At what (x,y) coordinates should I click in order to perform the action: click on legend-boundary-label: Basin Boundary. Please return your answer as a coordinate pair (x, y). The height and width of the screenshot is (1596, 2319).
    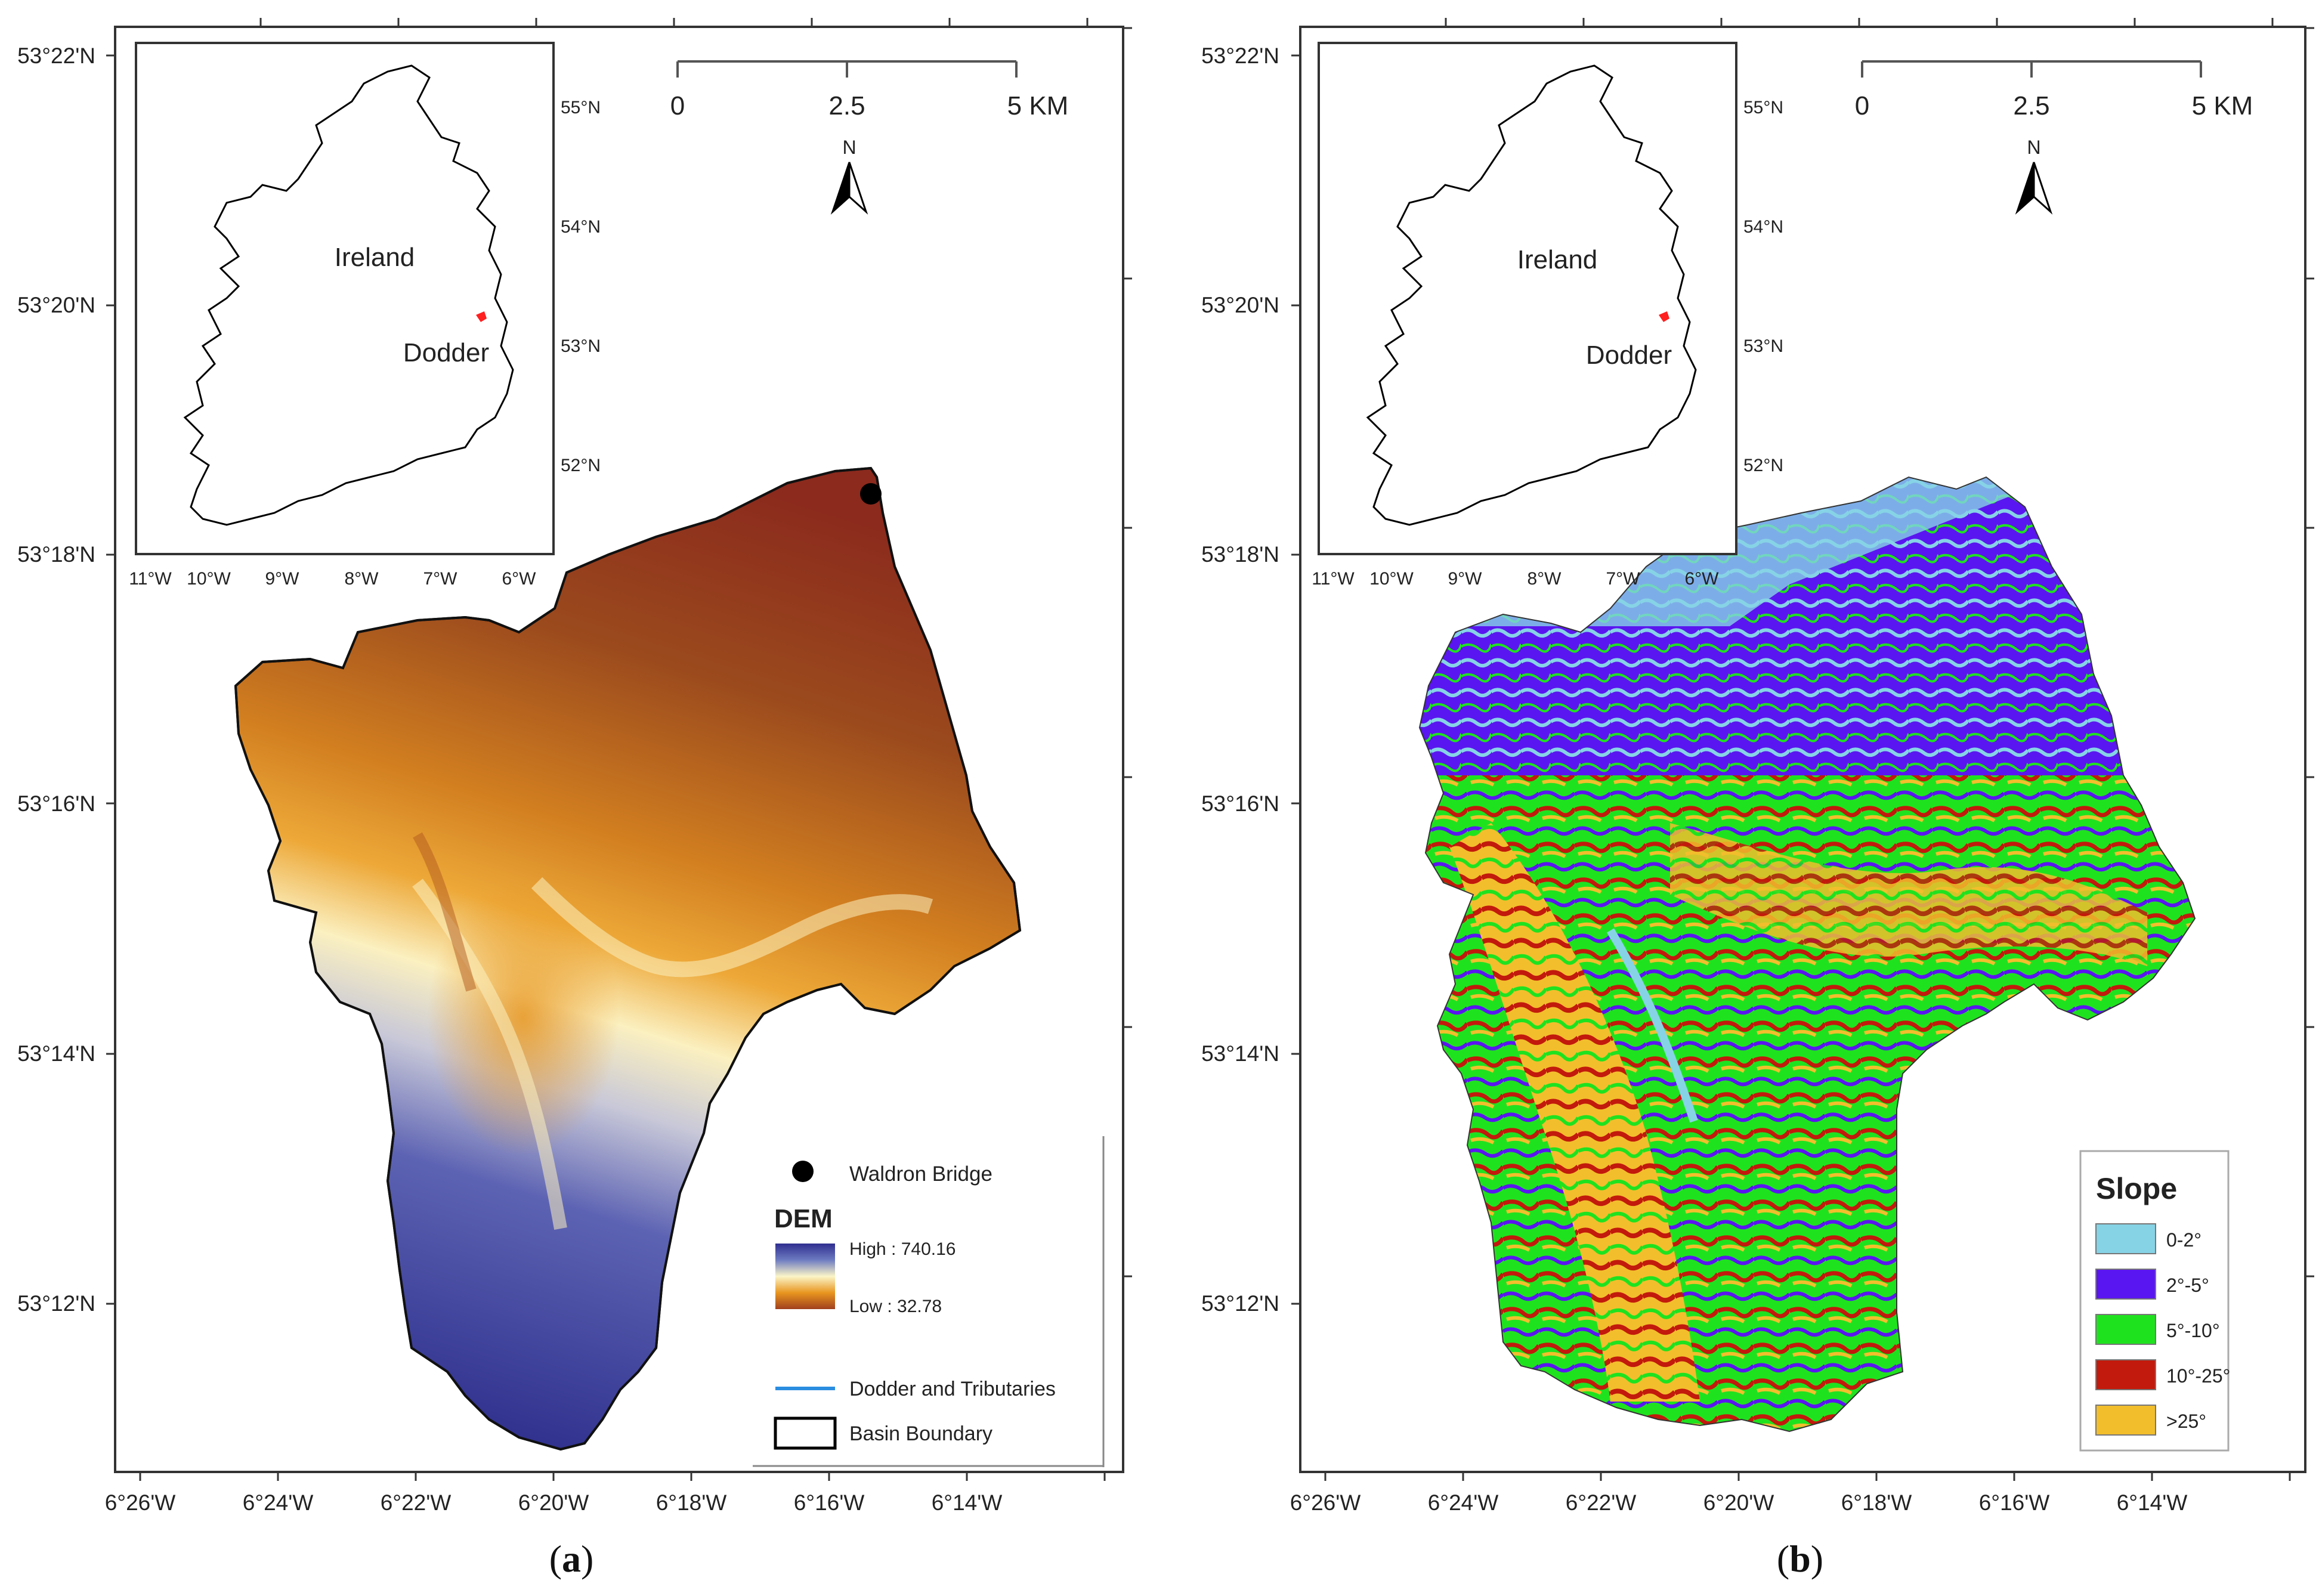
    Looking at the image, I should click on (920, 1433).